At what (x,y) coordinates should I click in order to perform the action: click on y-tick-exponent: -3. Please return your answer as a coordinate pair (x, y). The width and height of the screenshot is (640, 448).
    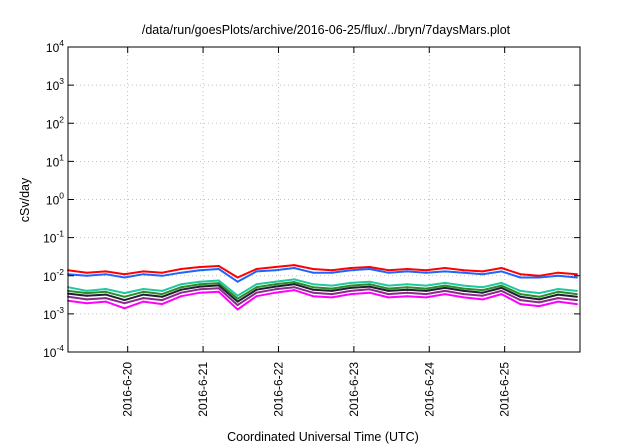
    Looking at the image, I should click on (60, 310).